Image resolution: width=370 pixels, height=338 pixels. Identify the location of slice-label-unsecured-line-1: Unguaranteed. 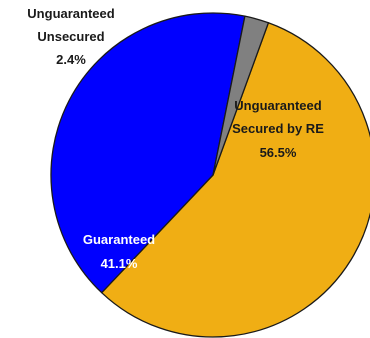
(70, 13).